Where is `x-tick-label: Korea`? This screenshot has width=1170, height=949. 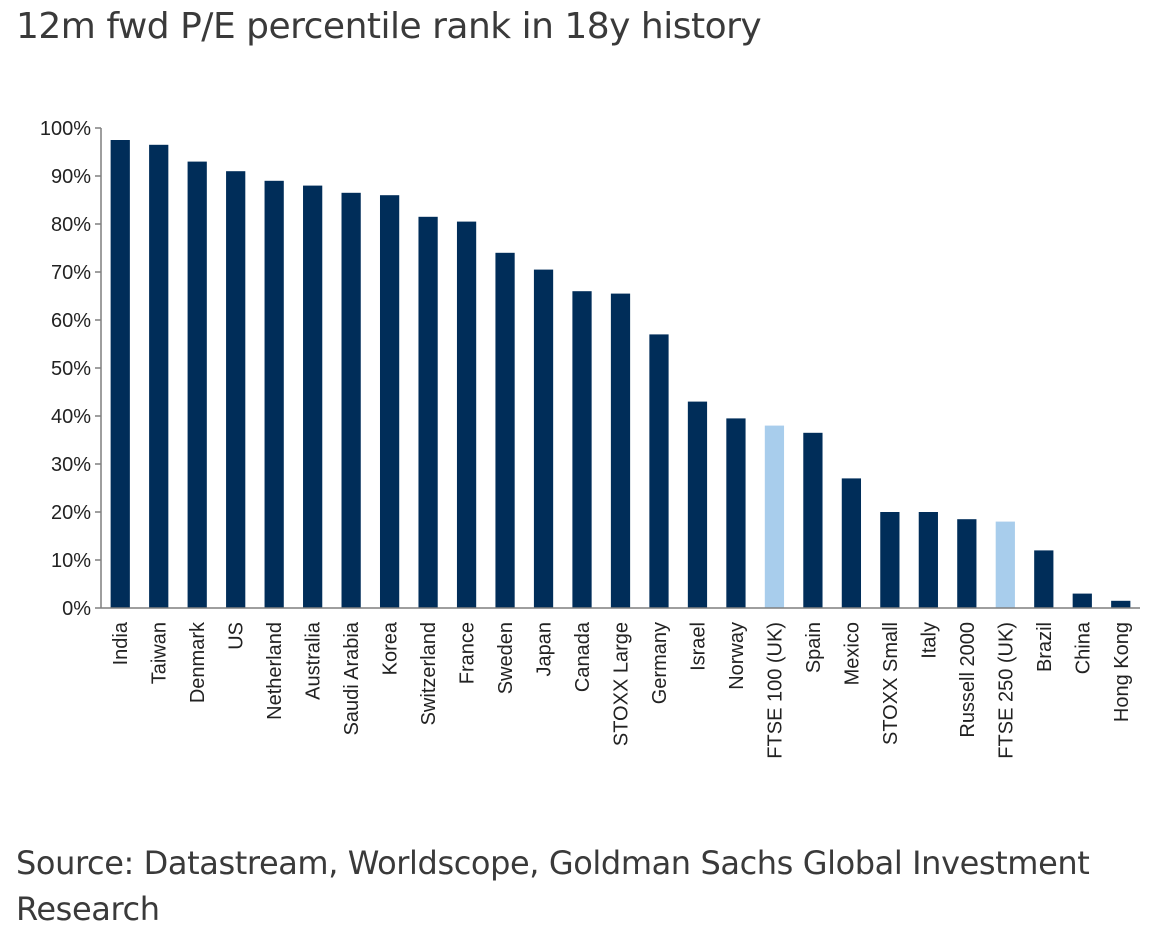
x-tick-label: Korea is located at coordinates (391, 648).